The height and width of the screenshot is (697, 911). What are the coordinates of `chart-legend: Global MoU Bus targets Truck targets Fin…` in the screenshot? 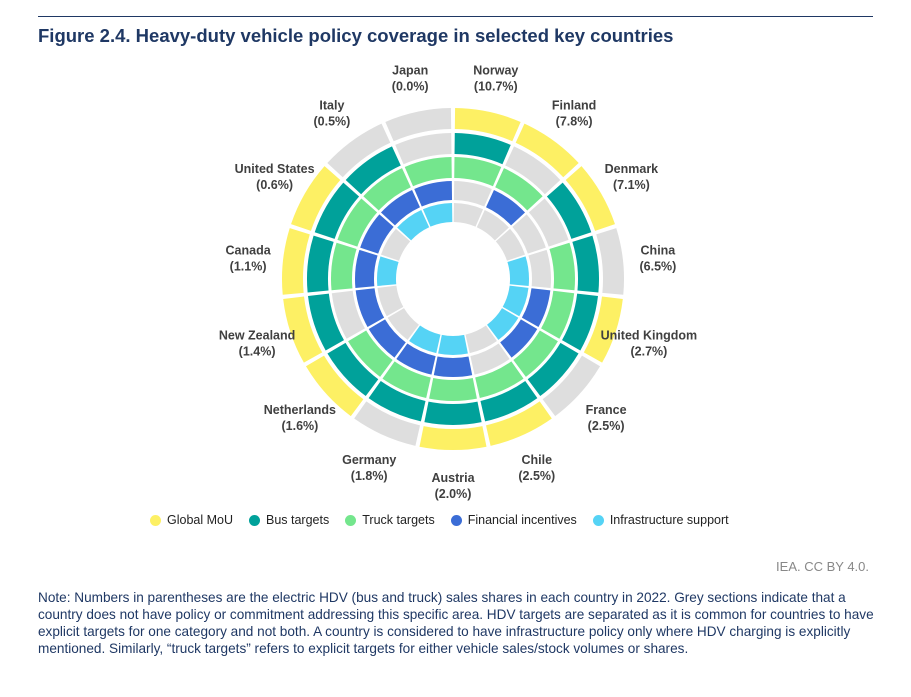 It's located at (439, 520).